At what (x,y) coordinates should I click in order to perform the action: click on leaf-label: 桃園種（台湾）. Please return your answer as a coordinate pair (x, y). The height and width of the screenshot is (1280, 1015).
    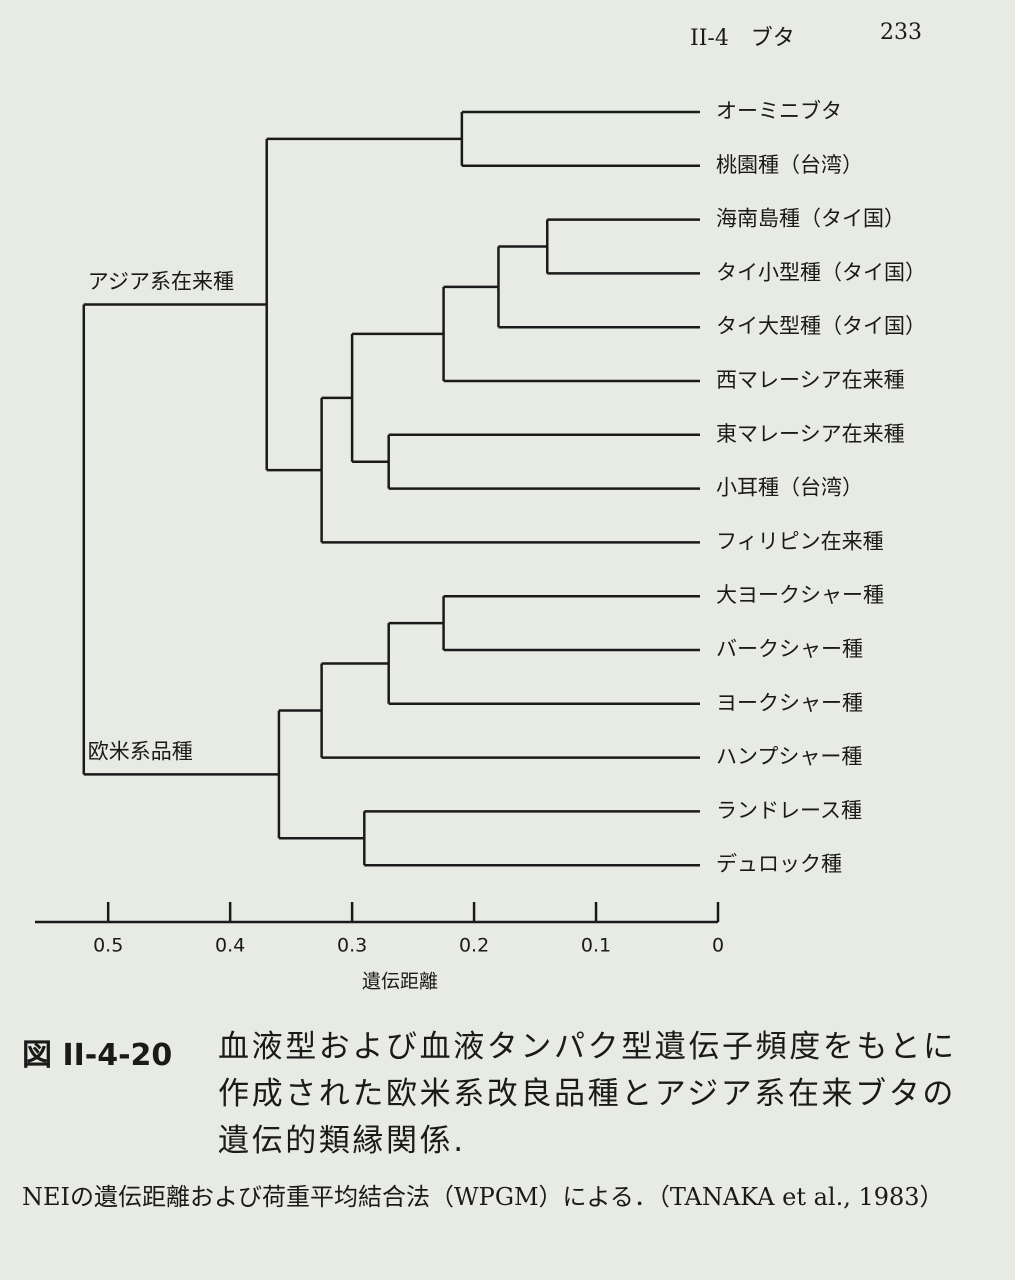
    Looking at the image, I should click on (789, 165).